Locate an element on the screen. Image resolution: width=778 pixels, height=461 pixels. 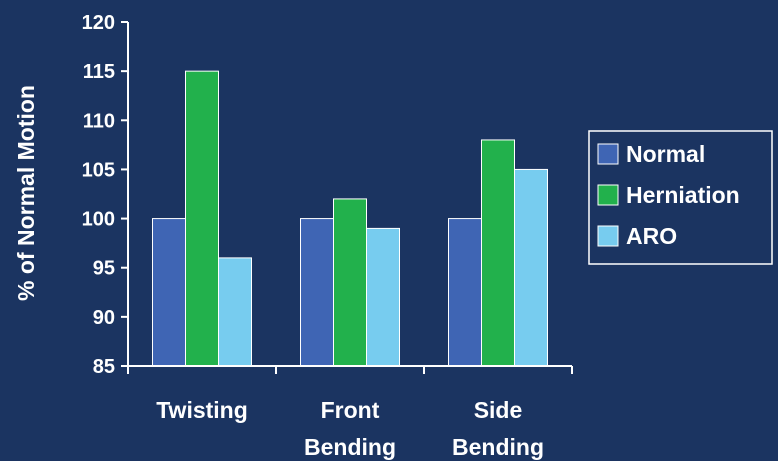
x-category-label: Twisting is located at coordinates (202, 410).